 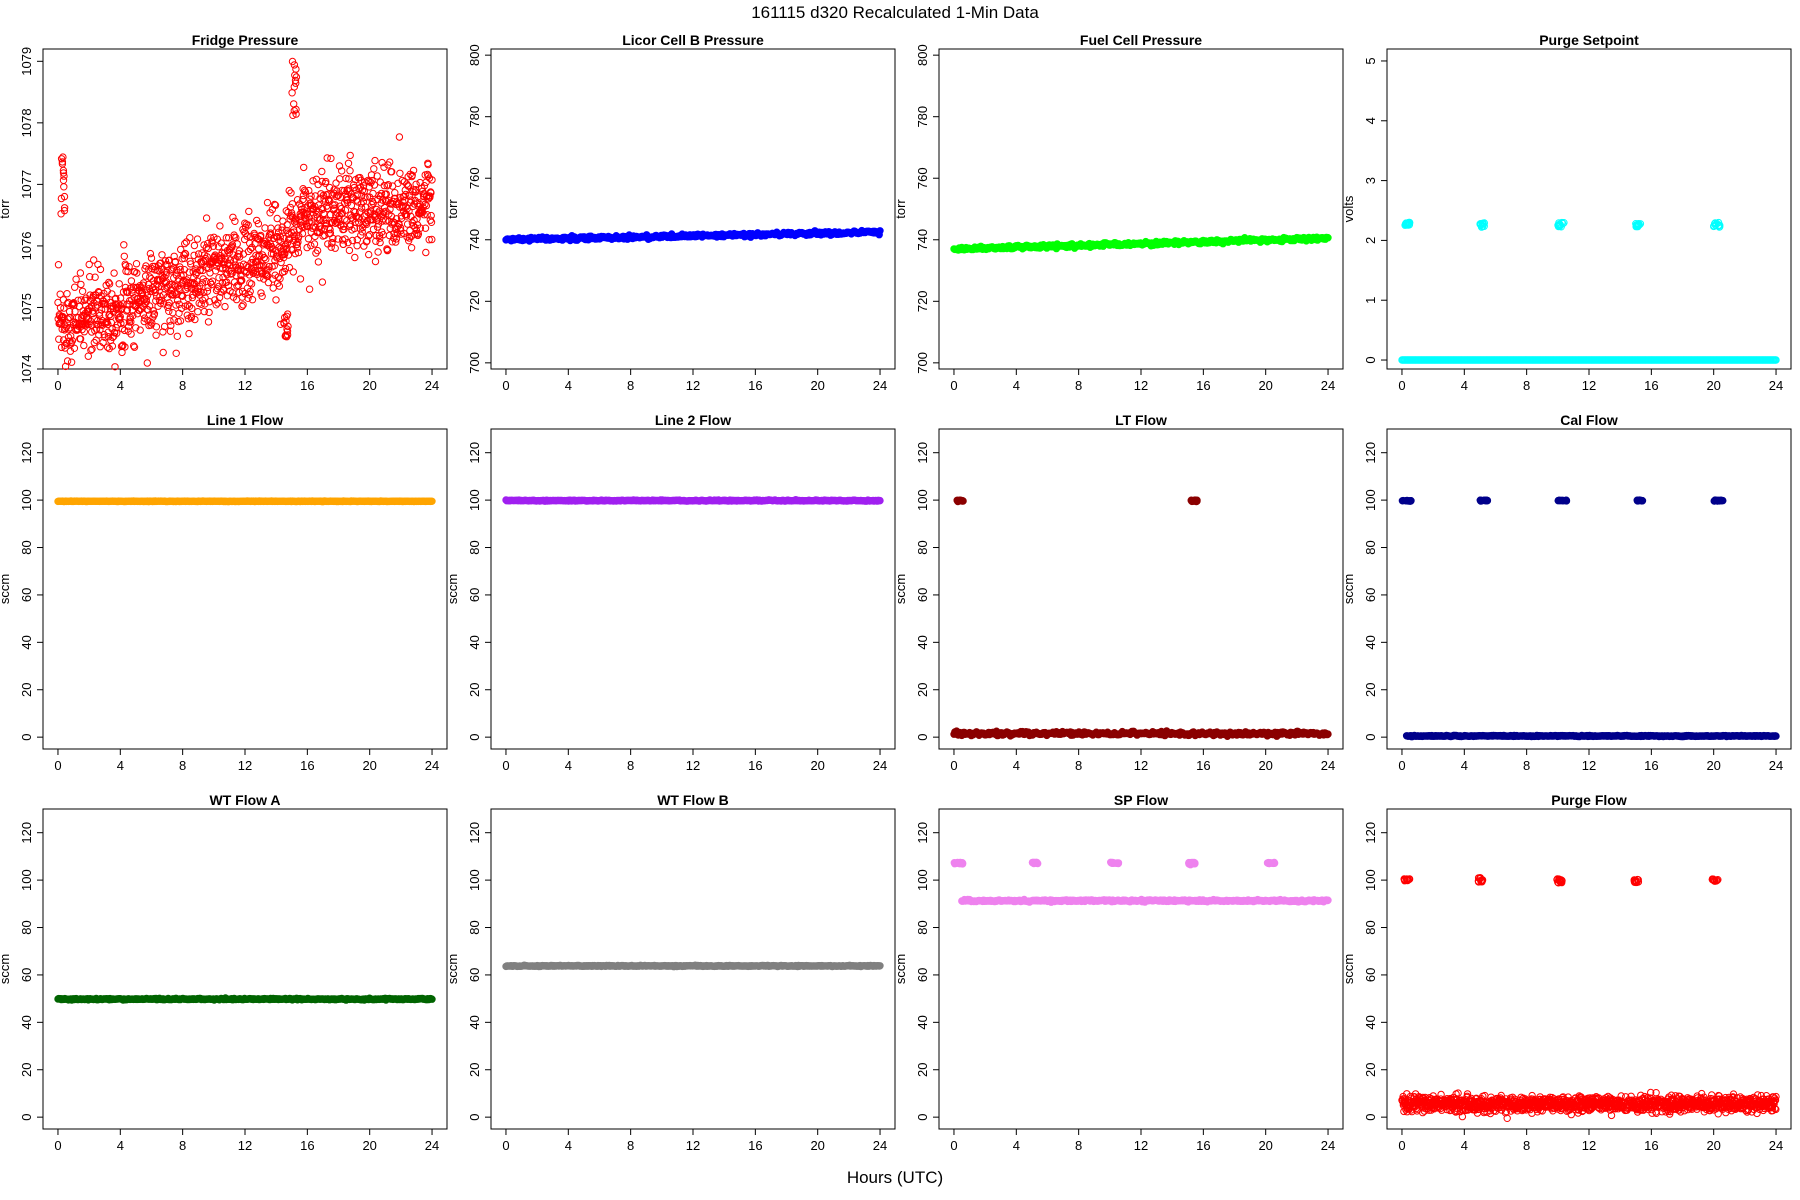 What do you see at coordinates (474, 178) in the screenshot?
I see `y-tick-label: 760` at bounding box center [474, 178].